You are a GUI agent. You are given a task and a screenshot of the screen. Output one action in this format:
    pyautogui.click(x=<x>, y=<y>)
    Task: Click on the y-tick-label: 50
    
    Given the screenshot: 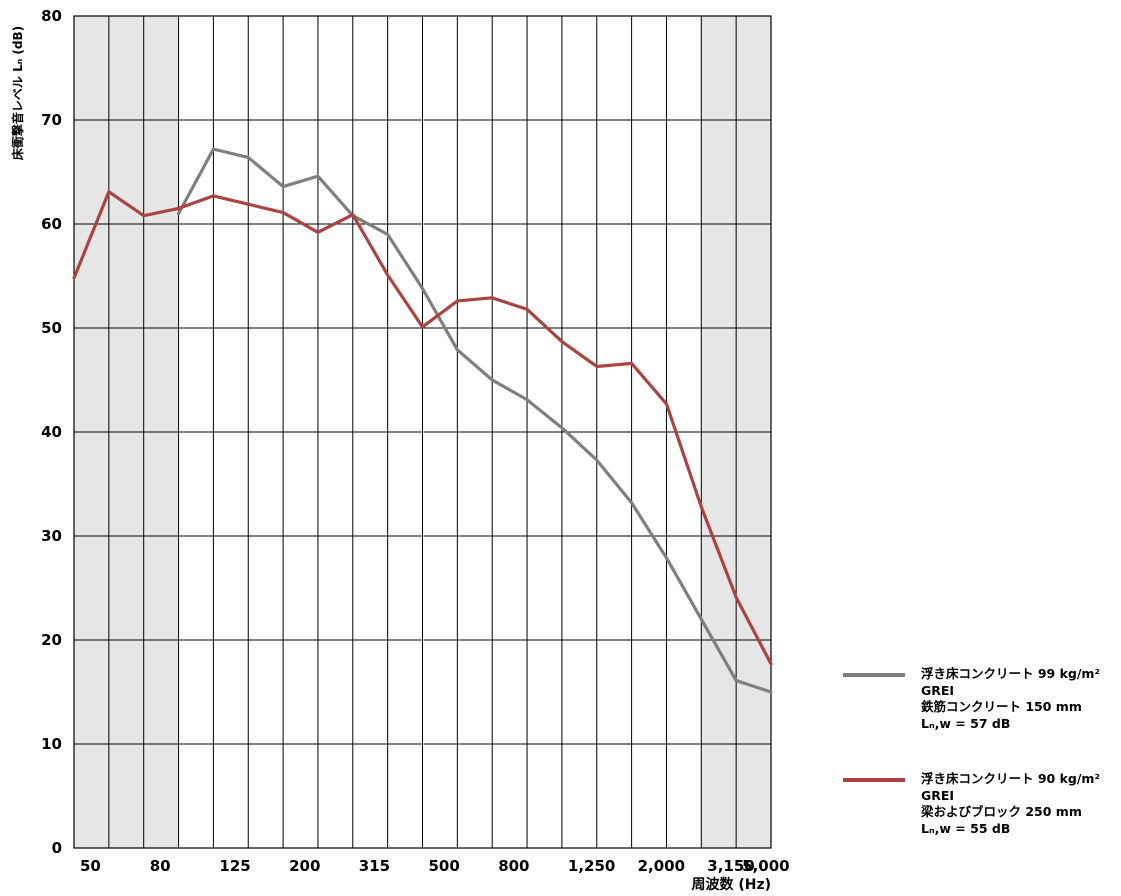 What is the action you would take?
    pyautogui.click(x=51, y=328)
    